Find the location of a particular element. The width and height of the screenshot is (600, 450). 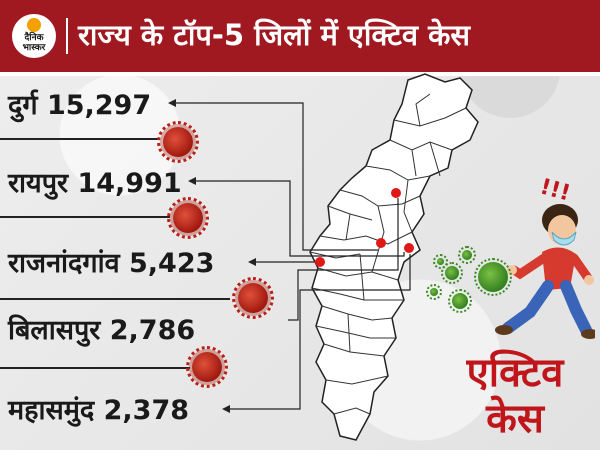

map-dot-mahasamund is located at coordinates (320, 262).